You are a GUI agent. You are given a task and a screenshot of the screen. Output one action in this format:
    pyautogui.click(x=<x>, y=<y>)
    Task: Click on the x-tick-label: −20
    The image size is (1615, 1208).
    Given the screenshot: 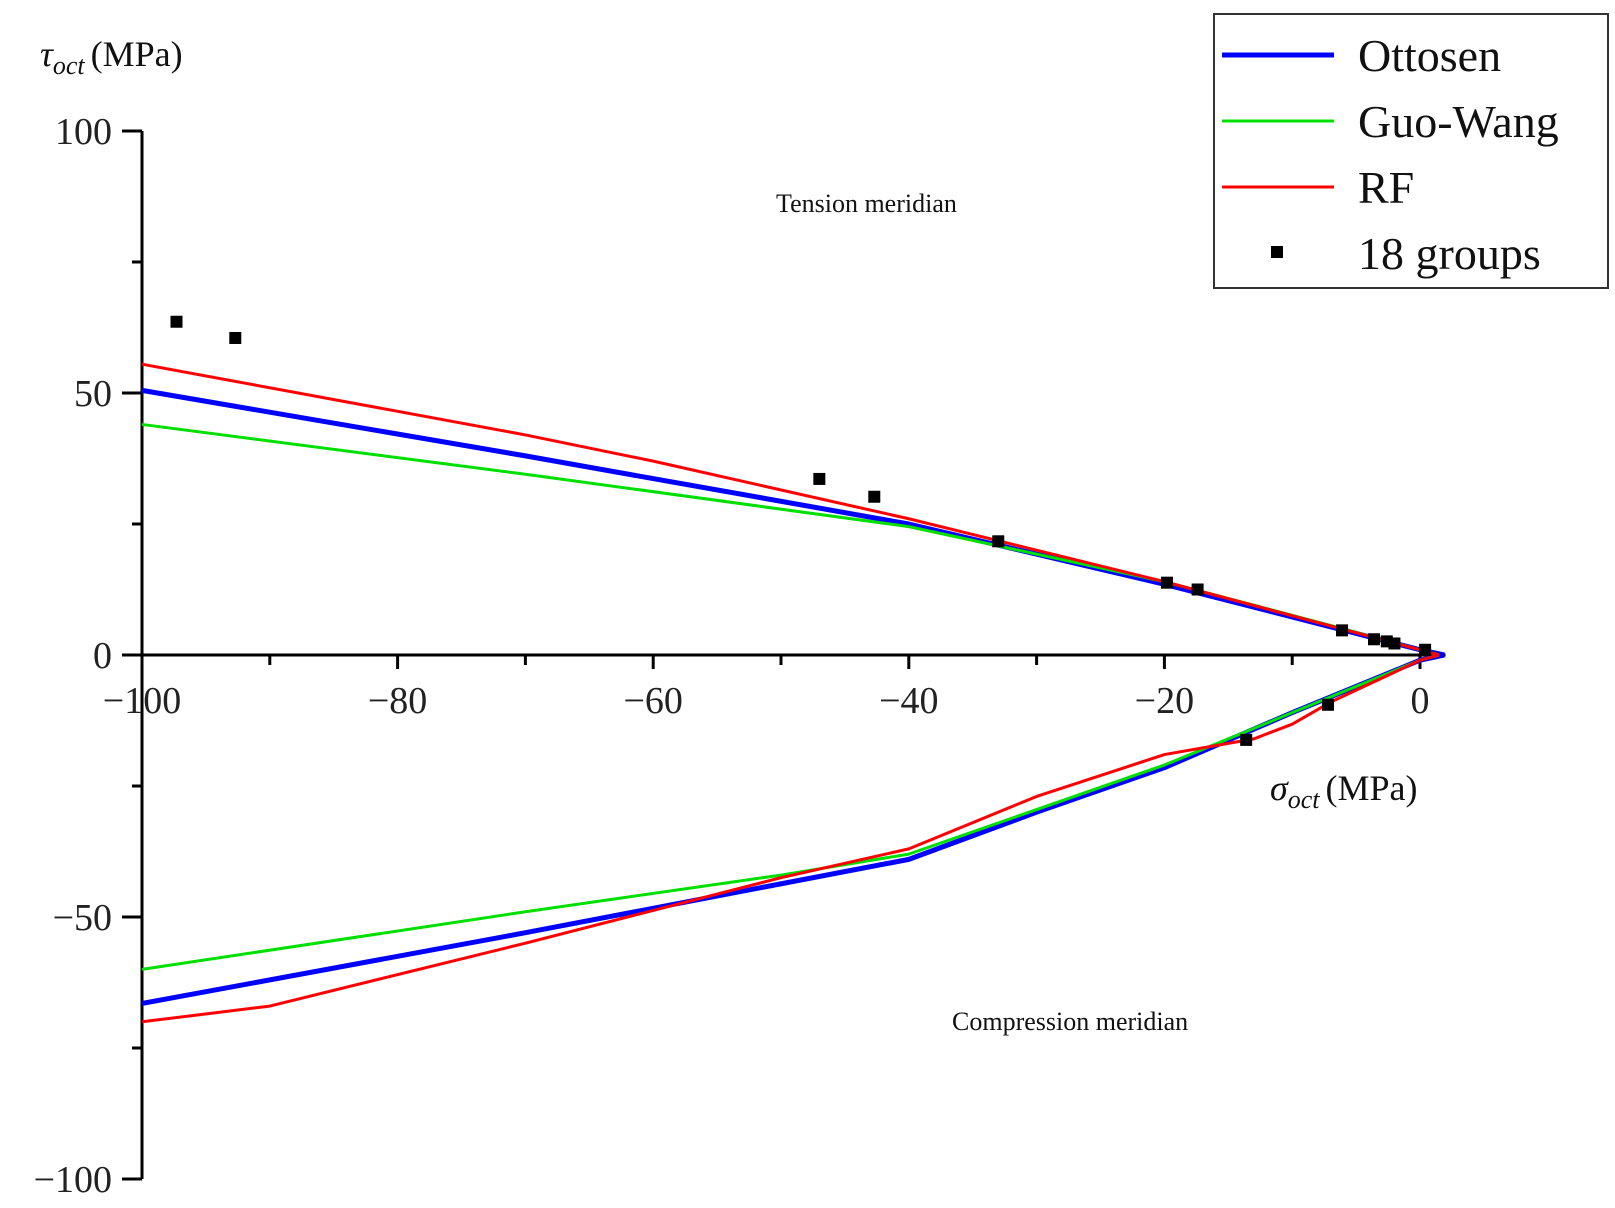 What is the action you would take?
    pyautogui.click(x=1164, y=701)
    